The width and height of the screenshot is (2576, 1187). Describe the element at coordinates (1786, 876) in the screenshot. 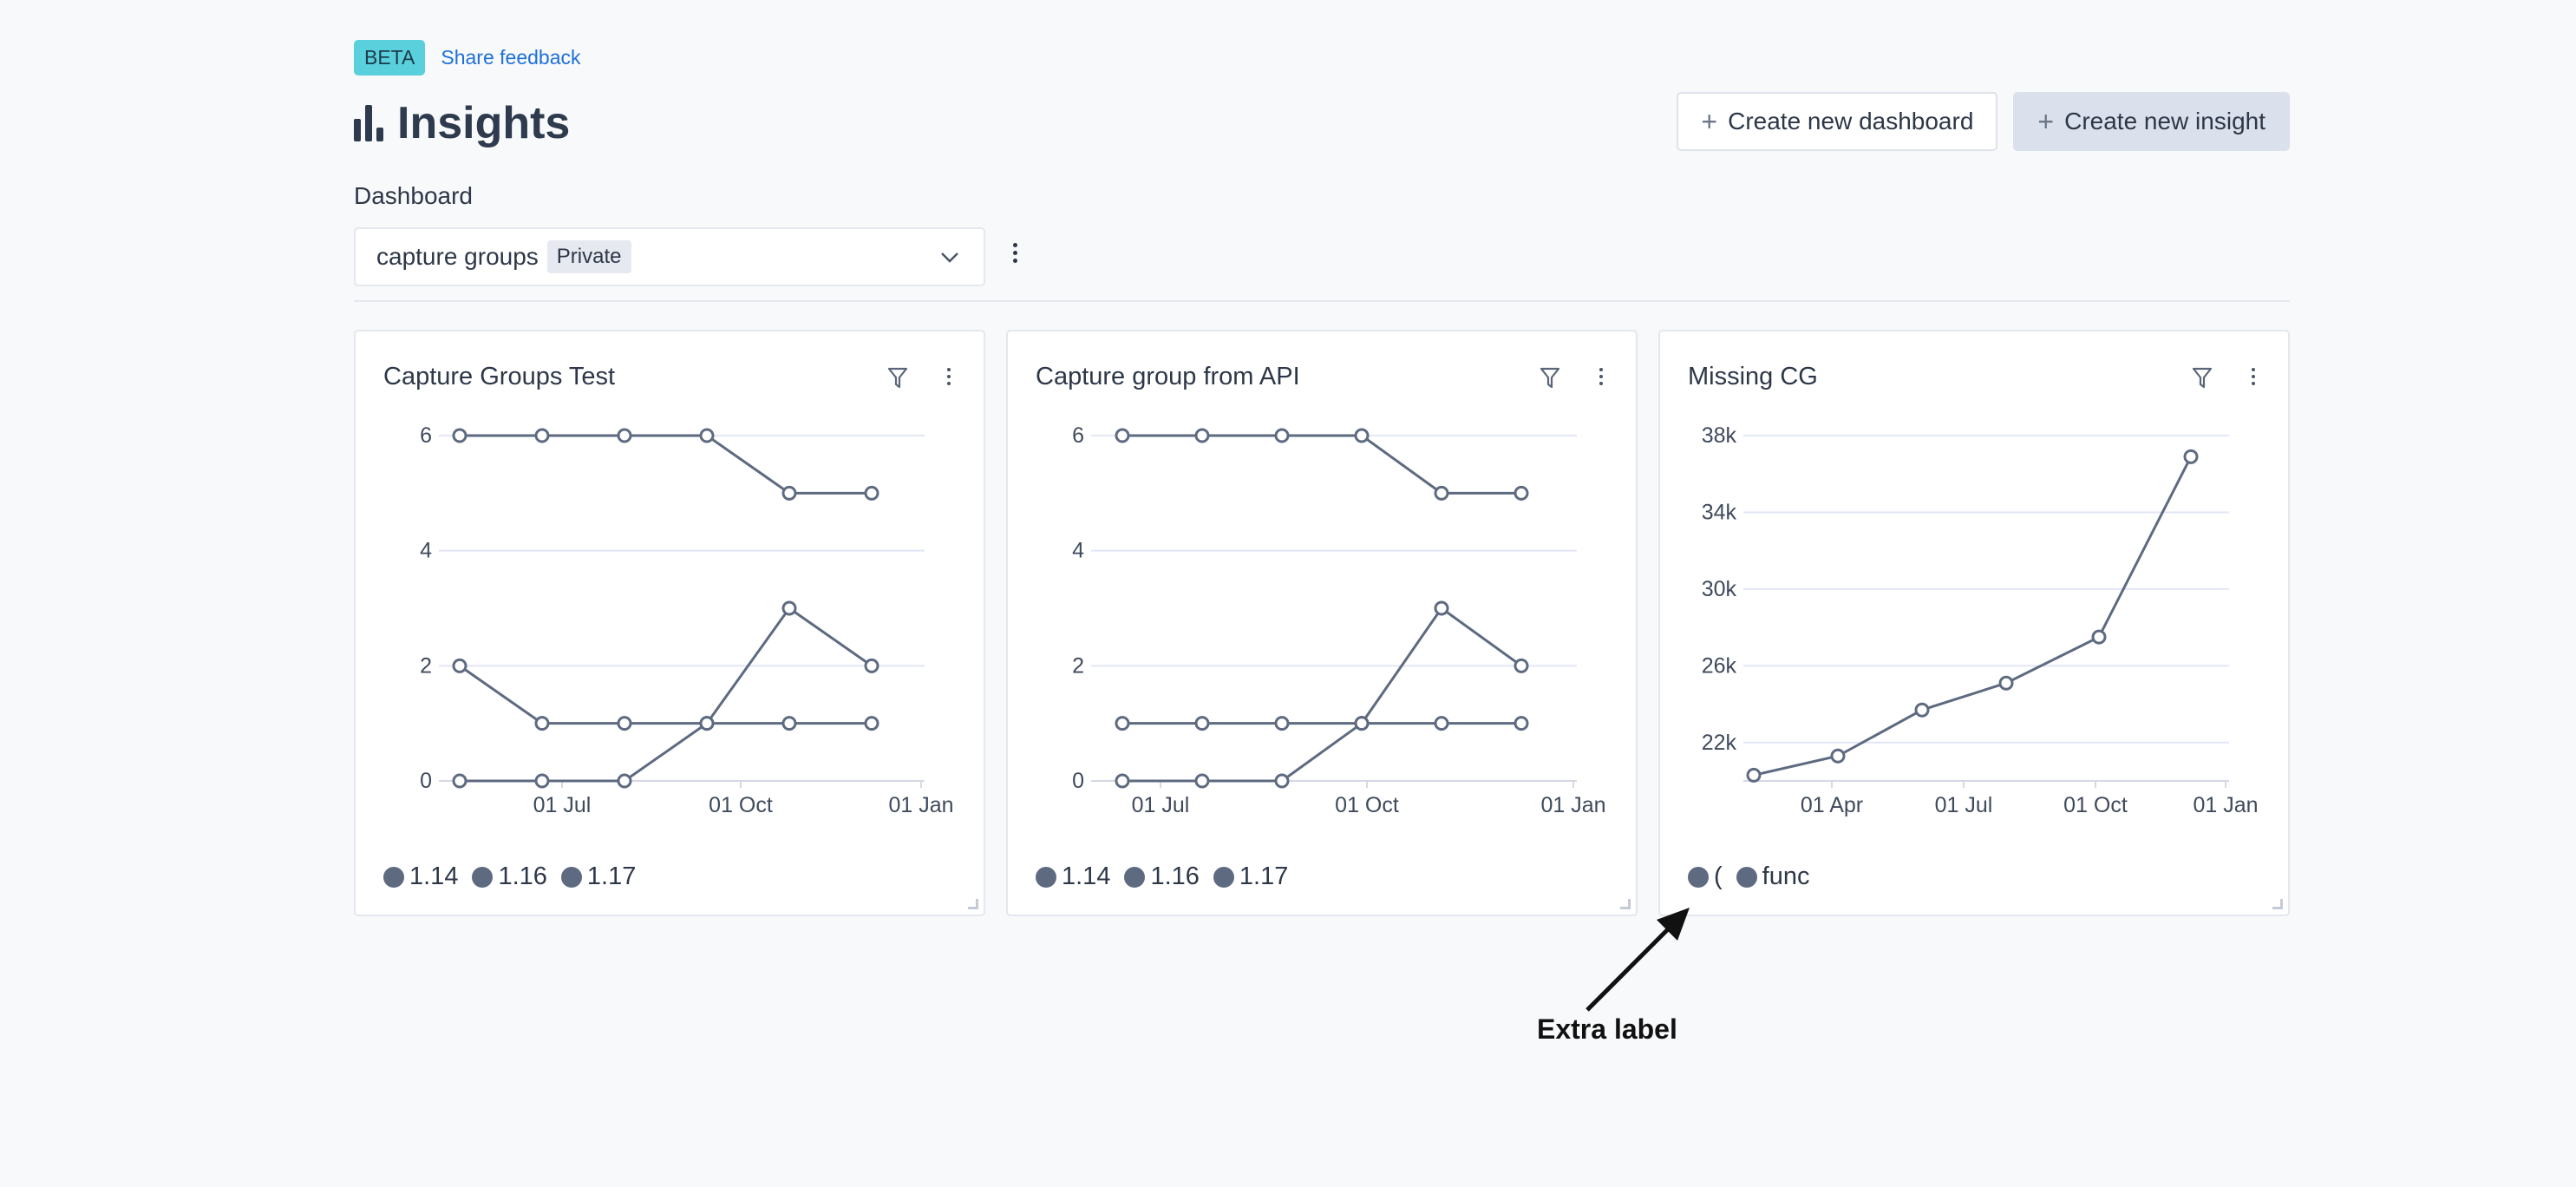

I see `legend-label: func` at that location.